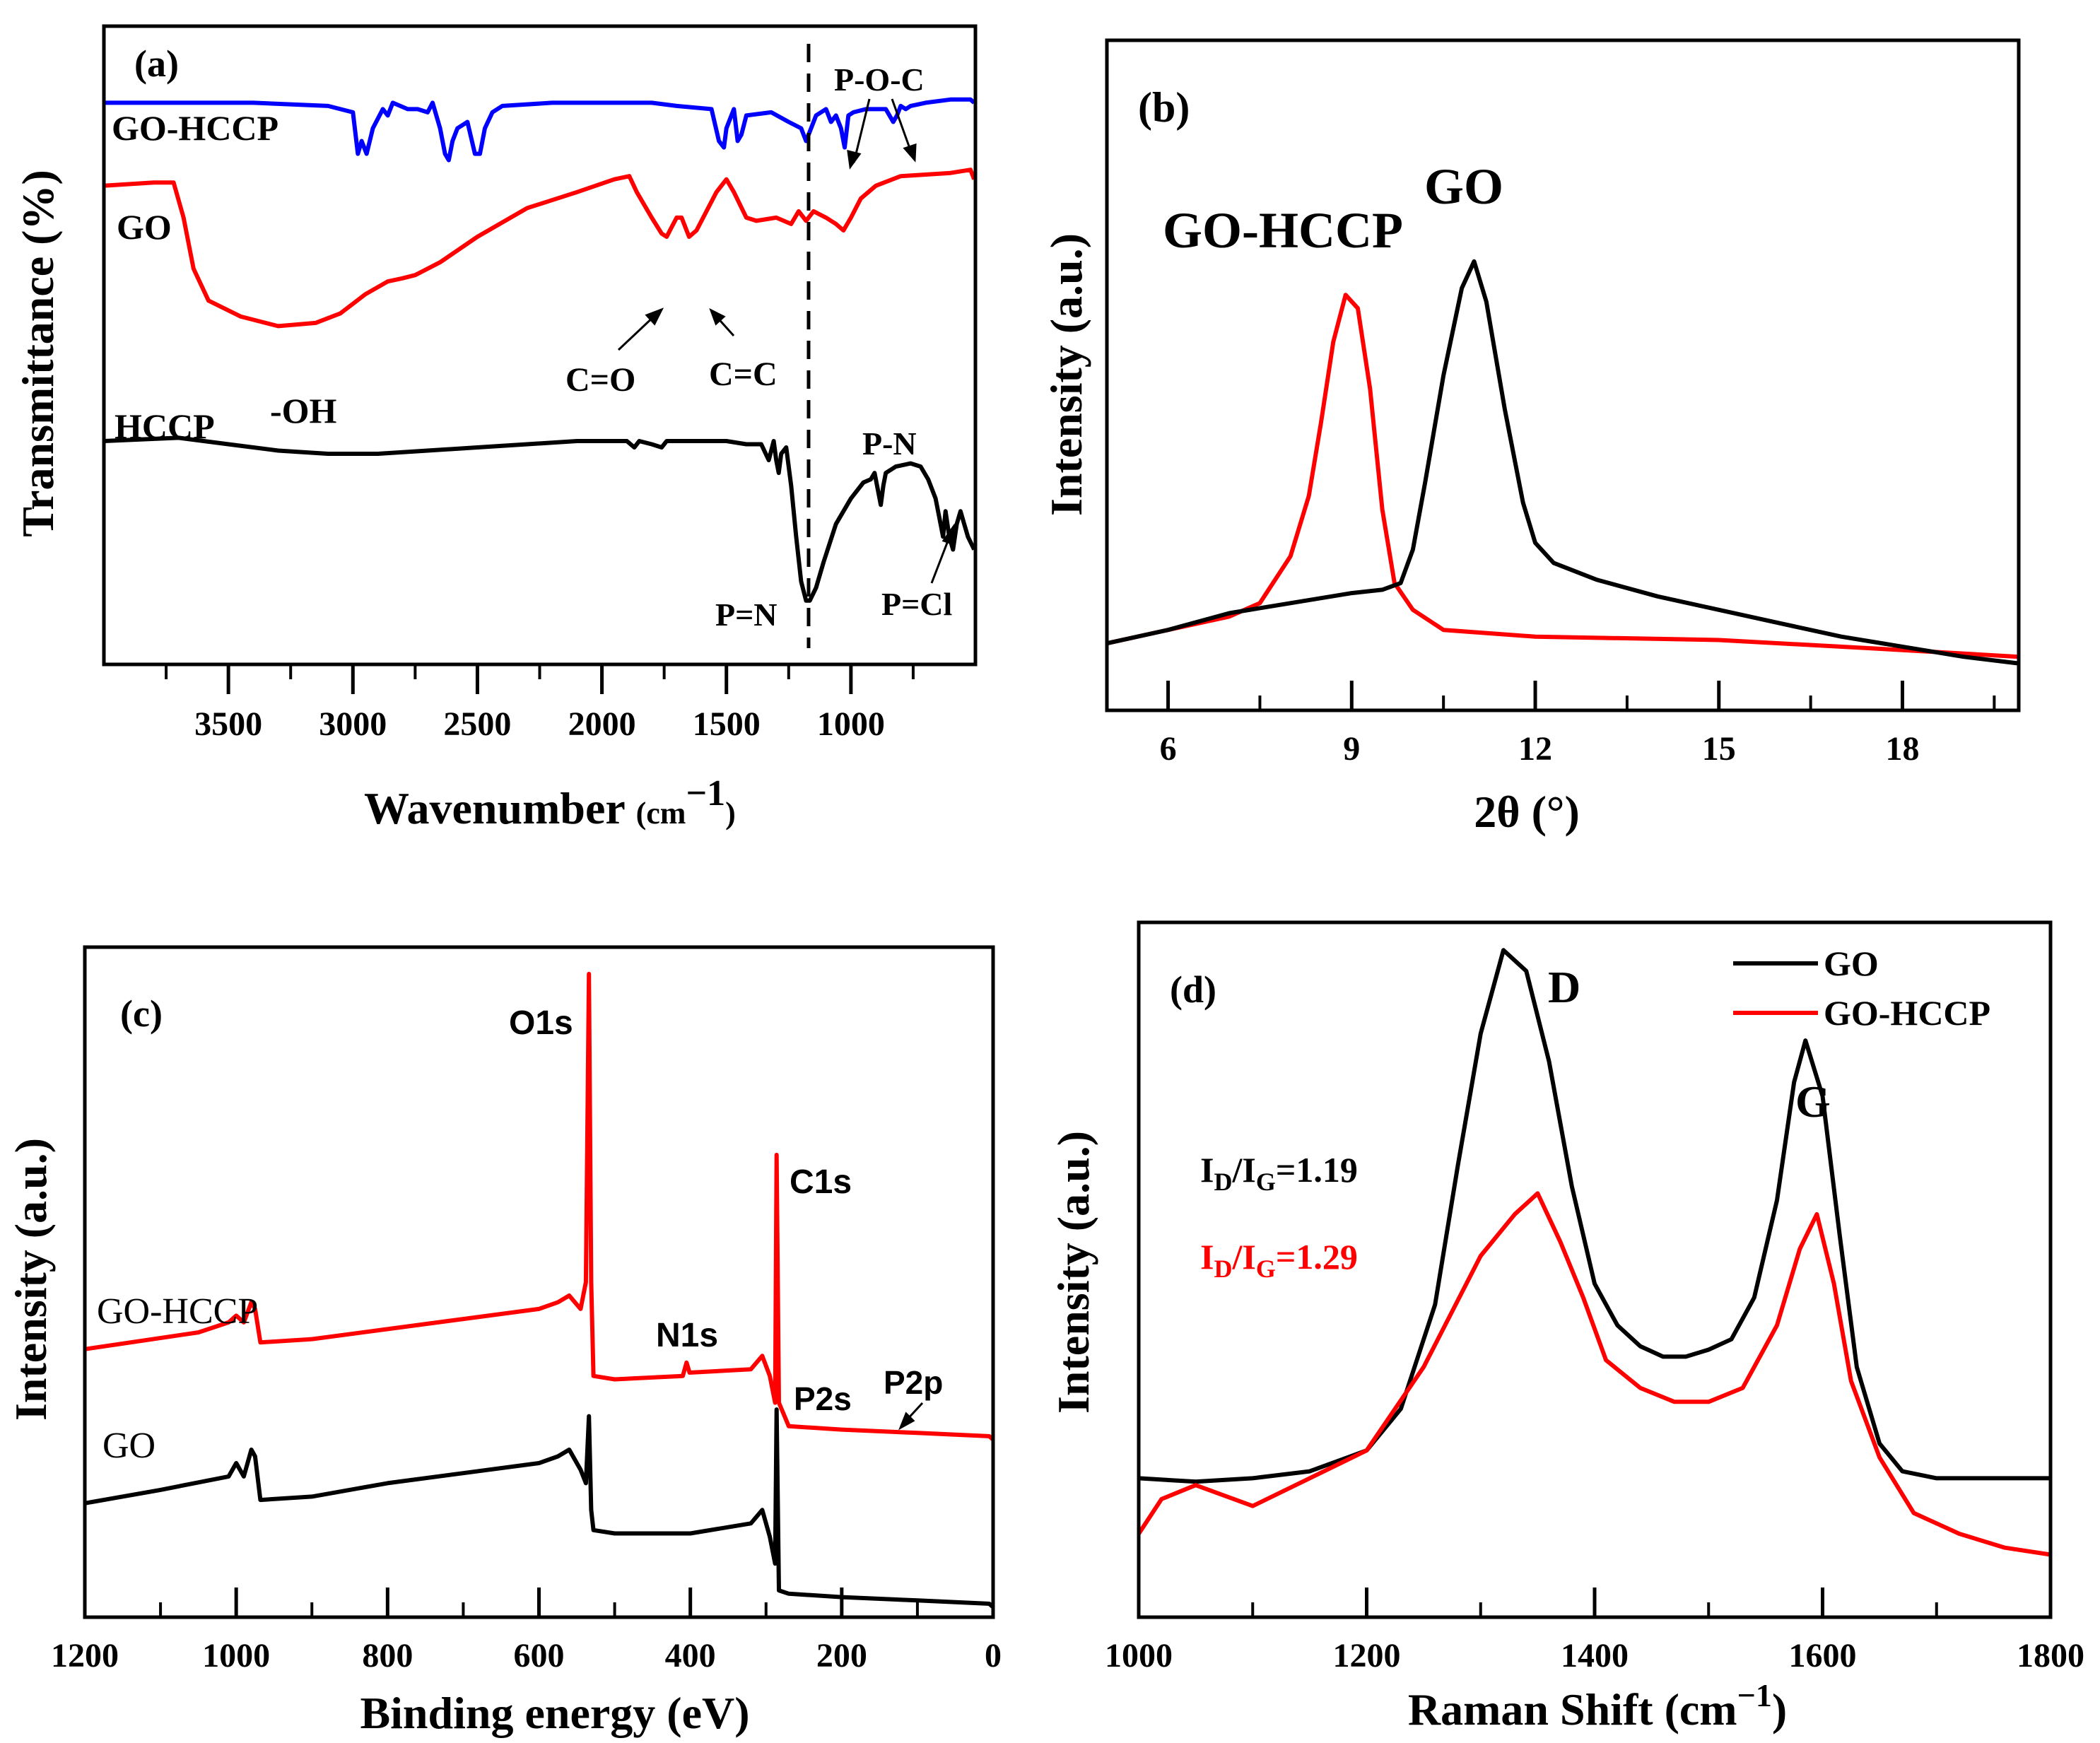 This screenshot has width=2100, height=1743. Describe the element at coordinates (823, 1398) in the screenshot. I see `panel-c-annot-p2s: P2s` at that location.